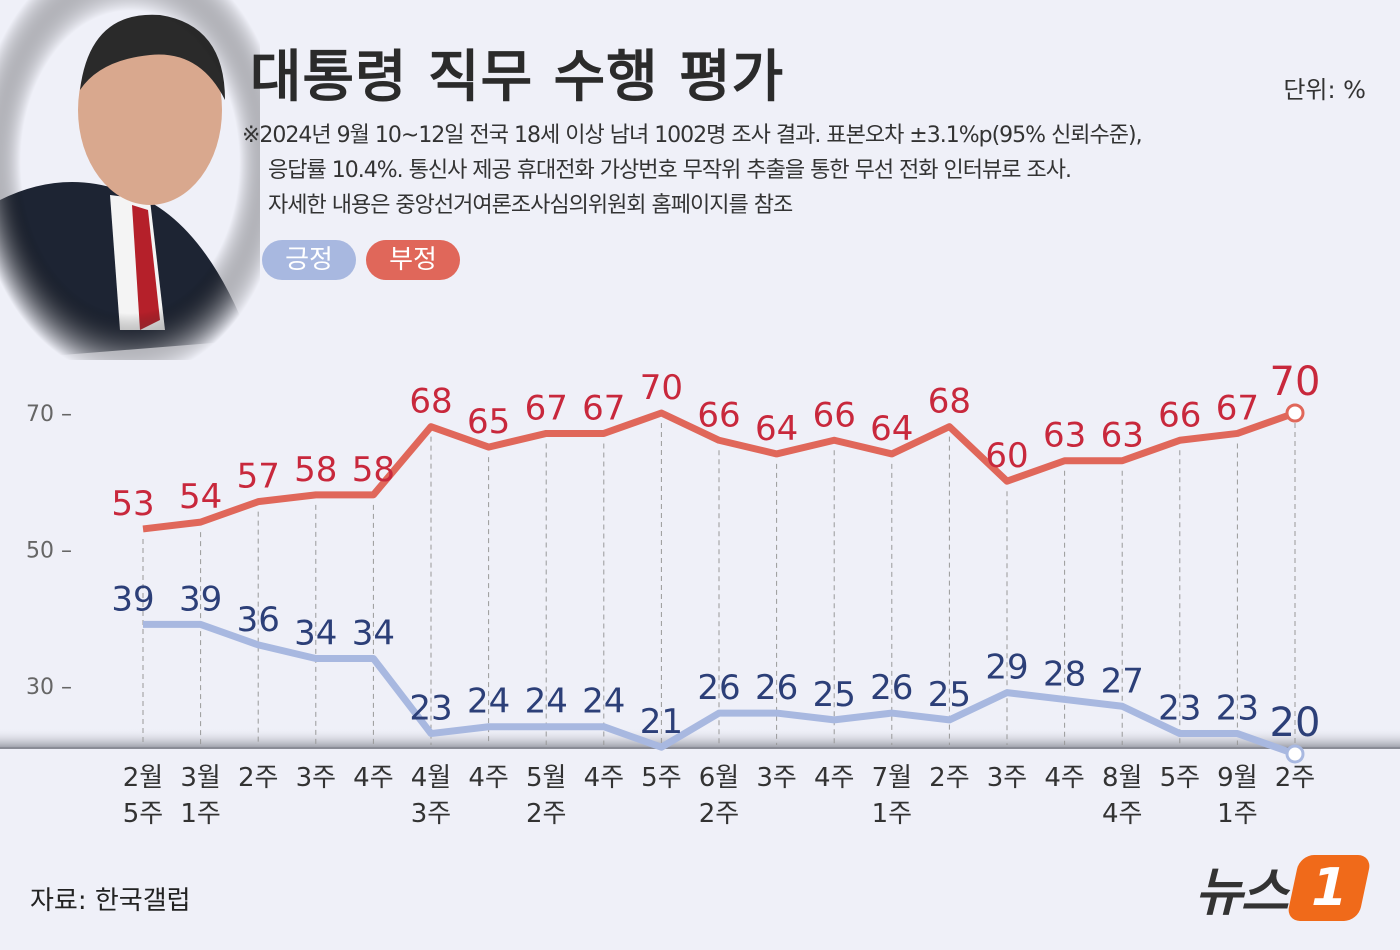 The width and height of the screenshot is (1400, 950). Describe the element at coordinates (661, 722) in the screenshot. I see `data-label: 21` at that location.